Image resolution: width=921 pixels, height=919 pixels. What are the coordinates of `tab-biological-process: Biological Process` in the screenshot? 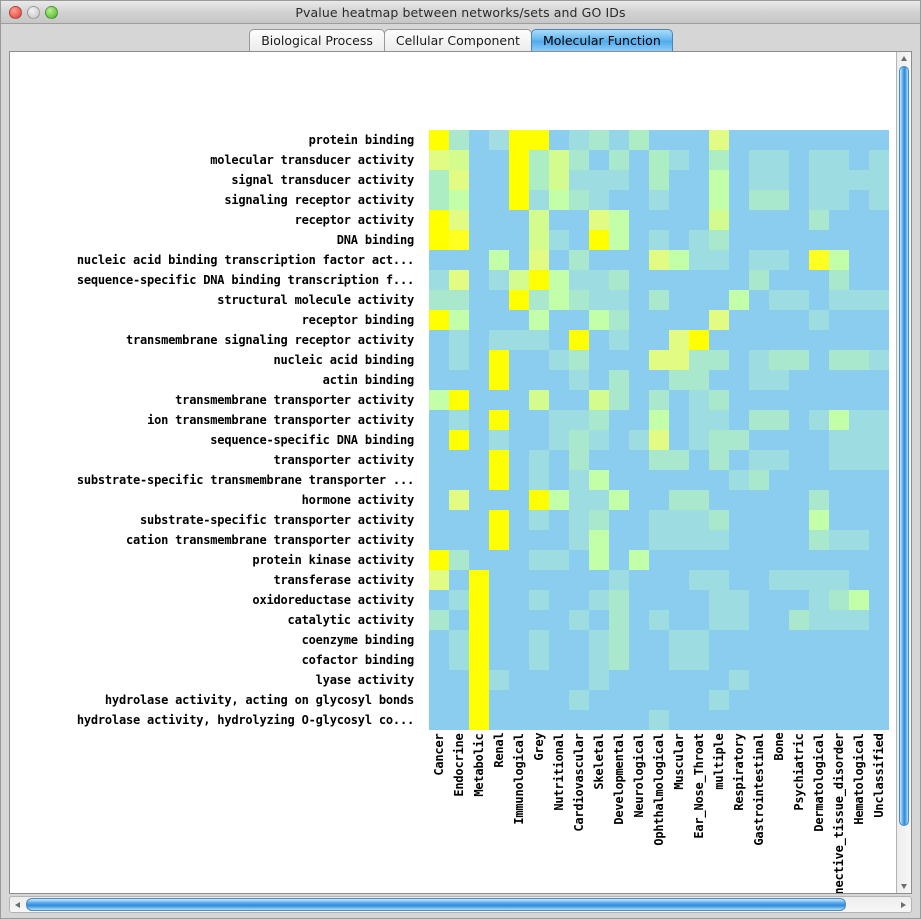 It's located at (317, 40).